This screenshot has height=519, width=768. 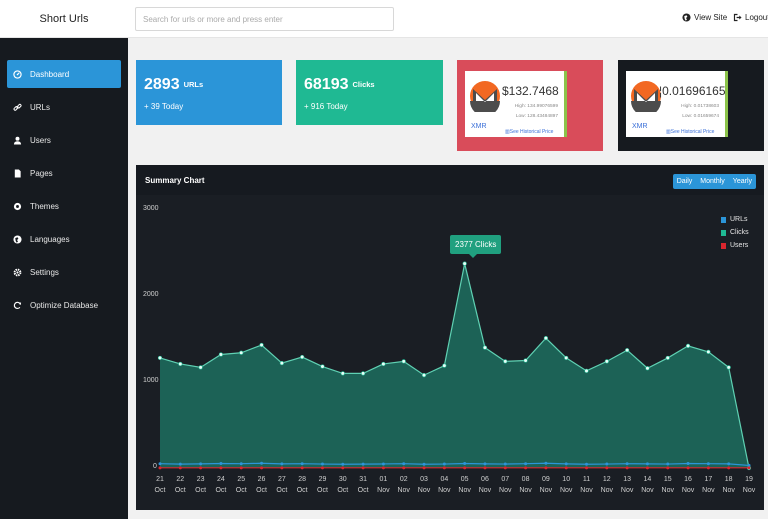 What do you see at coordinates (64, 305) in the screenshot?
I see `sidebar-item-optimize-database: Optimize Database` at bounding box center [64, 305].